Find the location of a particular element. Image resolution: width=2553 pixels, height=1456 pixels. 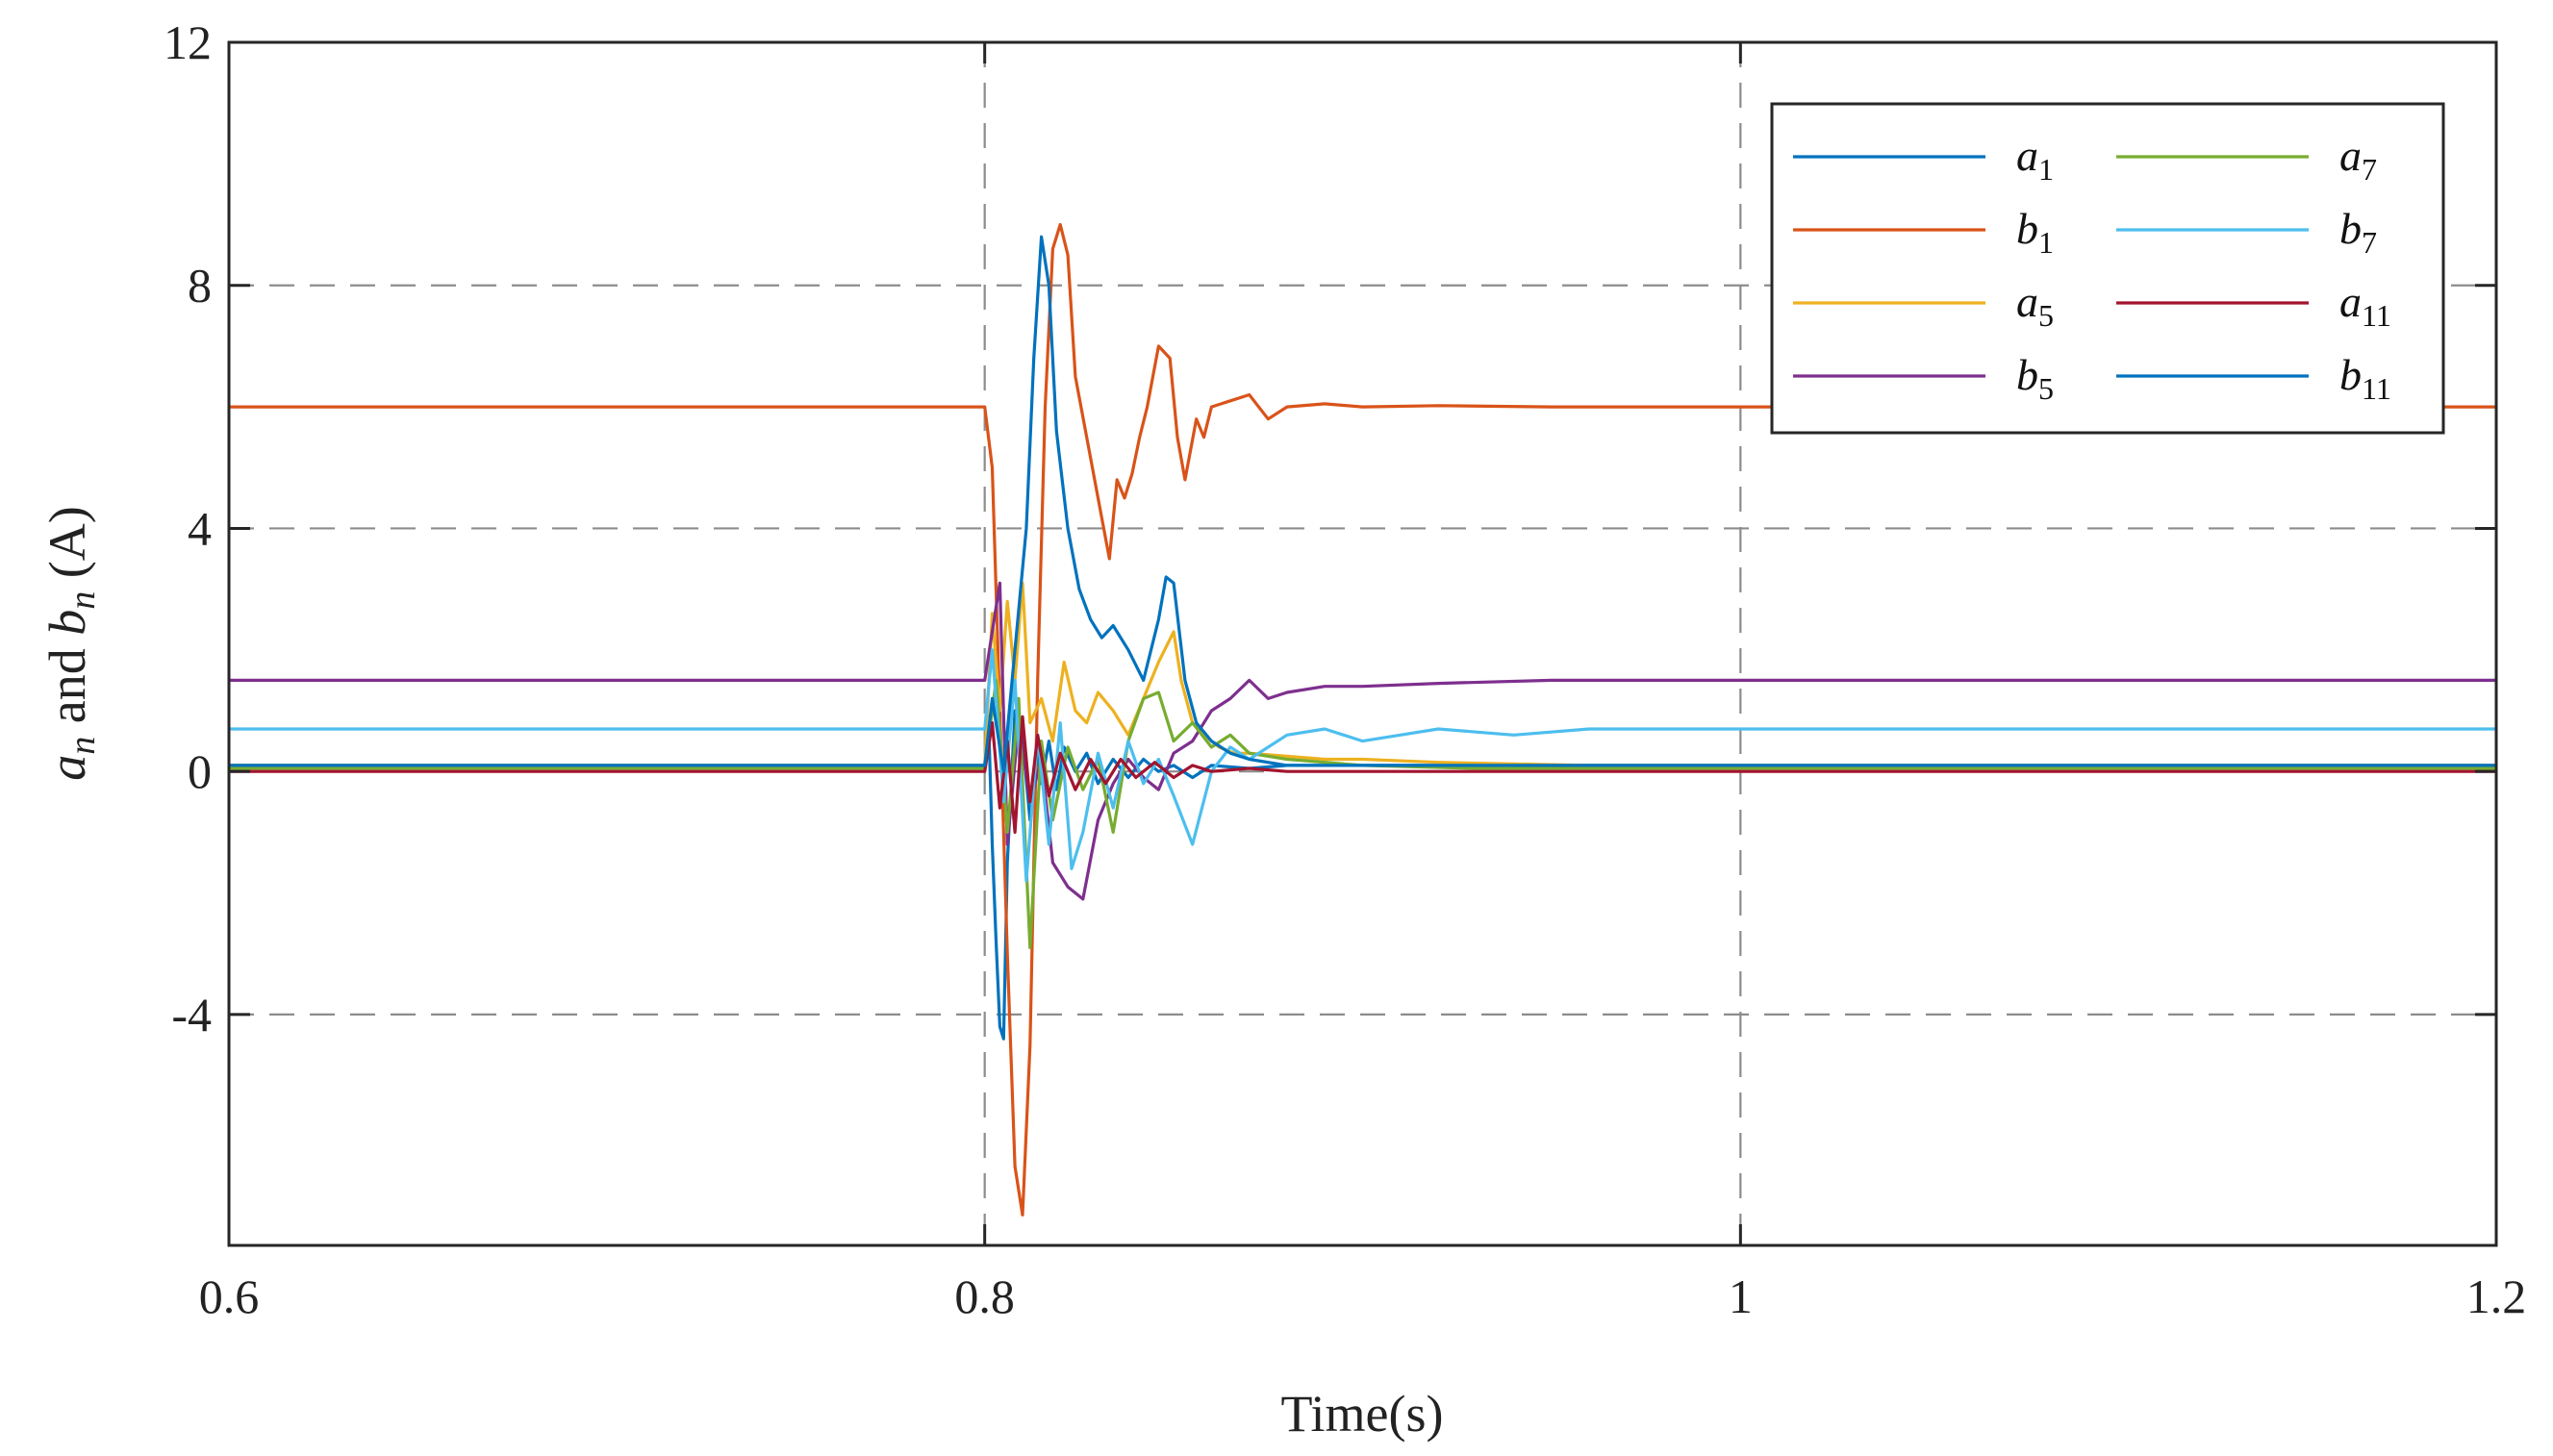

legend-label-a5: a5 is located at coordinates (2035, 305).